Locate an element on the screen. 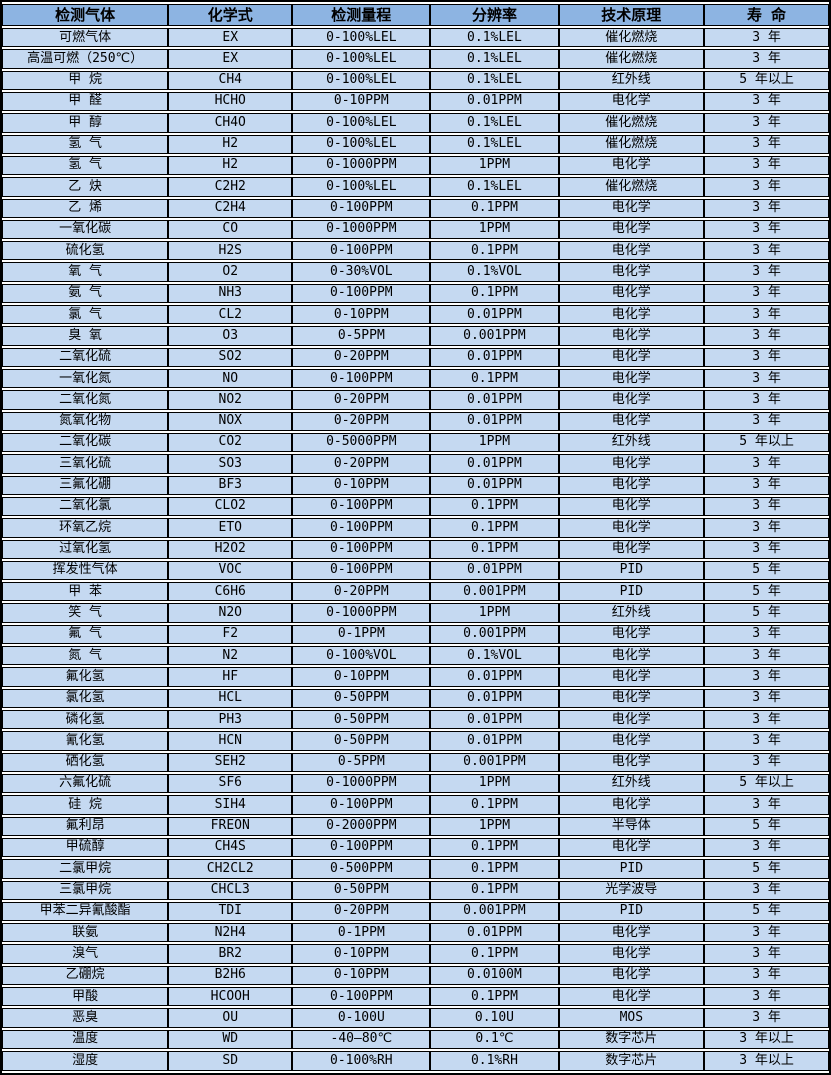 The height and width of the screenshot is (1075, 831). cell-detection-range: 0-20PPM is located at coordinates (361, 592).